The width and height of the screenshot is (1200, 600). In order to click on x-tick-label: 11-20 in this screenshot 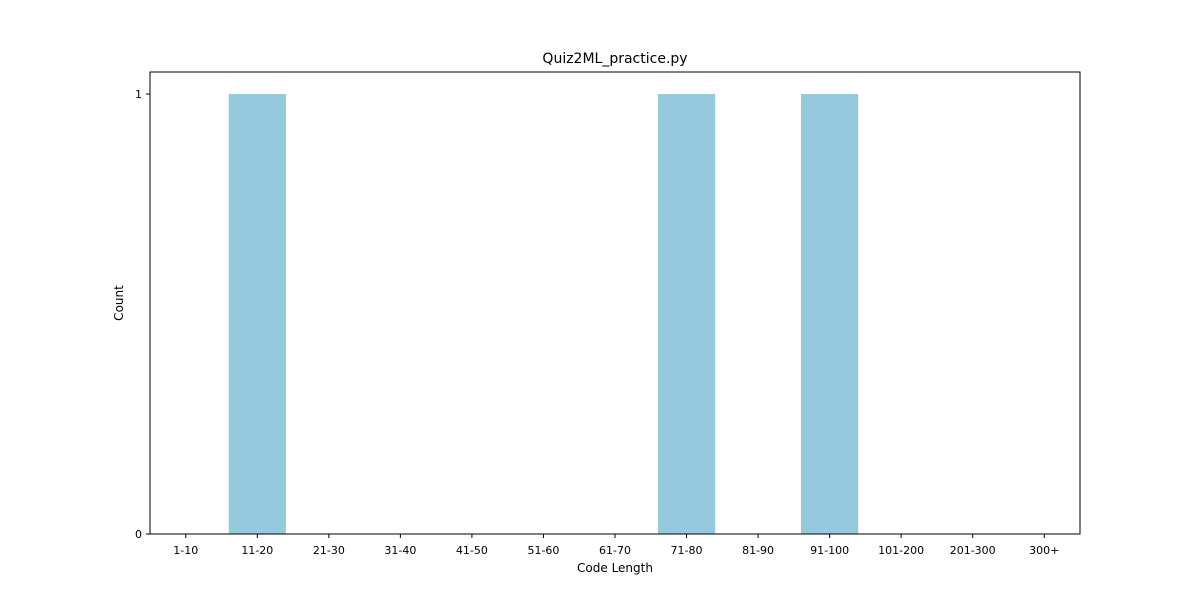, I will do `click(257, 550)`.